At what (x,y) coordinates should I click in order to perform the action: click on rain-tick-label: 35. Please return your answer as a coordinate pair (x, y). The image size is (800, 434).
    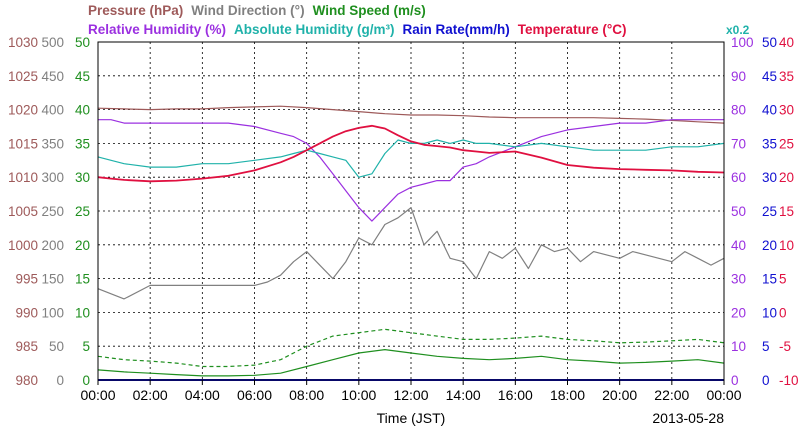
    Looking at the image, I should click on (769, 143).